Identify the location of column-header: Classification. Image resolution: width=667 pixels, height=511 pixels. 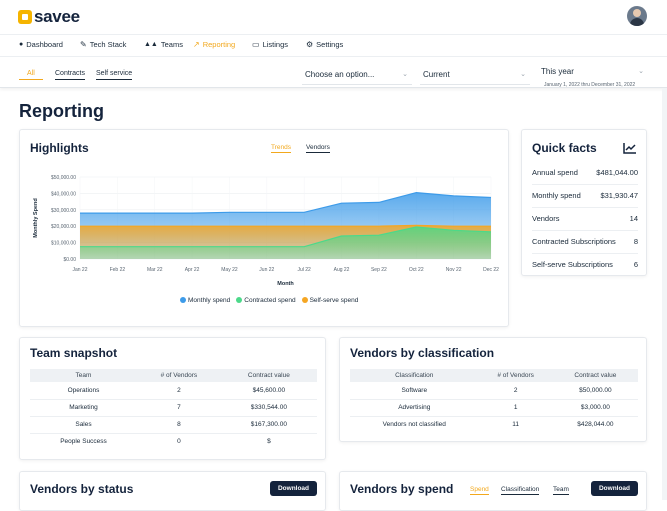
(414, 375).